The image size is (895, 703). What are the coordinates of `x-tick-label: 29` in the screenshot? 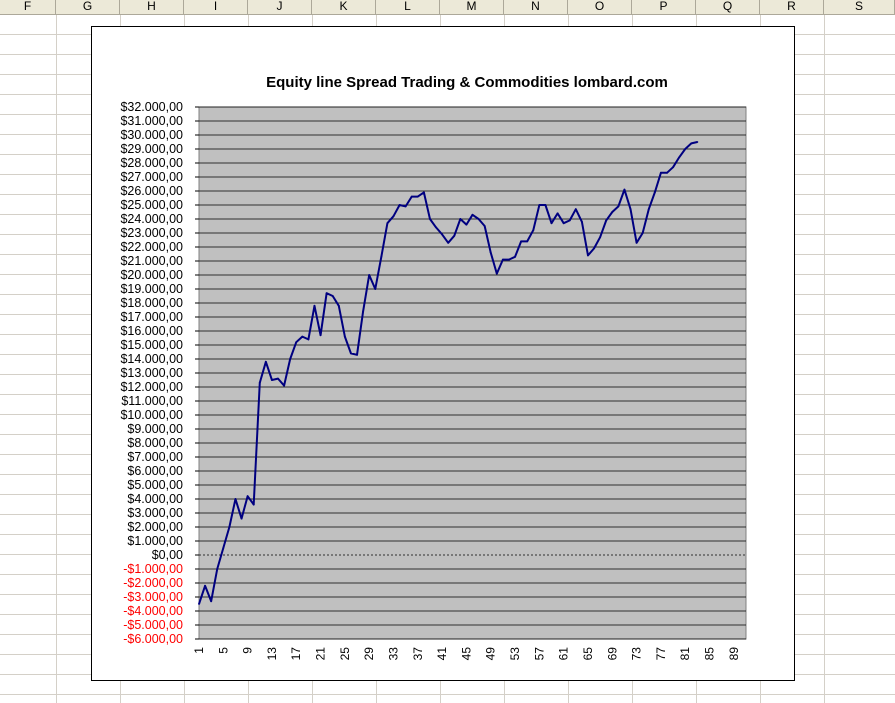 It's located at (369, 654).